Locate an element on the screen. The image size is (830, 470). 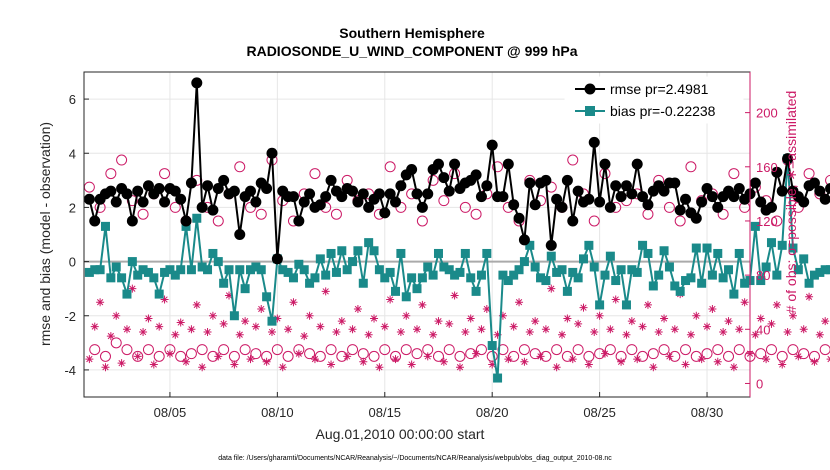
legend-rmse-label: rmse pr=2.4981 is located at coordinates (659, 89).